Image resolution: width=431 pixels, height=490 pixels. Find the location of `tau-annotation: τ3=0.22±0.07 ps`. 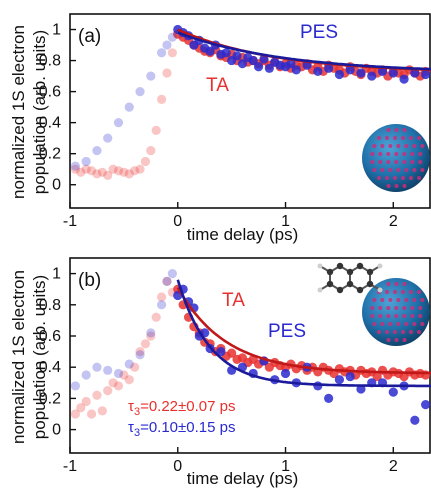

tau-annotation: τ3=0.22±0.07 ps is located at coordinates (181, 408).